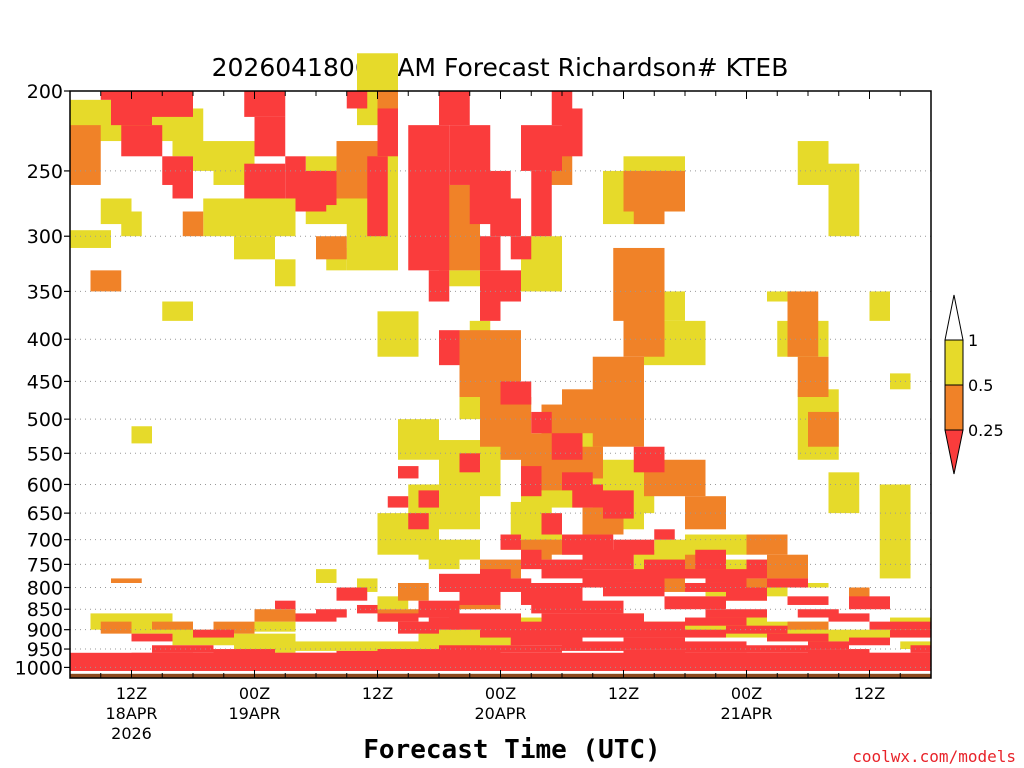 The width and height of the screenshot is (1024, 768). Describe the element at coordinates (986, 430) in the screenshot. I see `legend-label: 0.25` at that location.